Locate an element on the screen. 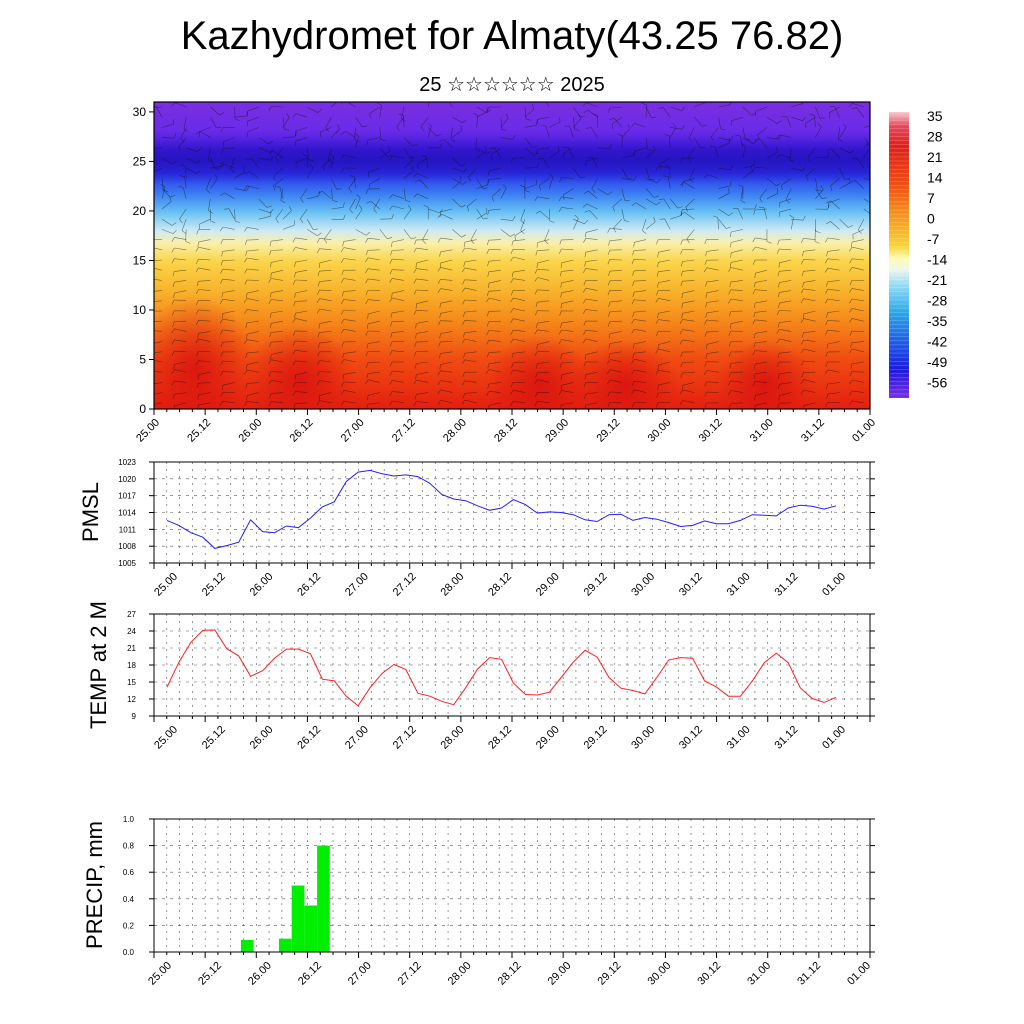 The image size is (1024, 1024). x-tick-label: 27.12 is located at coordinates (405, 585).